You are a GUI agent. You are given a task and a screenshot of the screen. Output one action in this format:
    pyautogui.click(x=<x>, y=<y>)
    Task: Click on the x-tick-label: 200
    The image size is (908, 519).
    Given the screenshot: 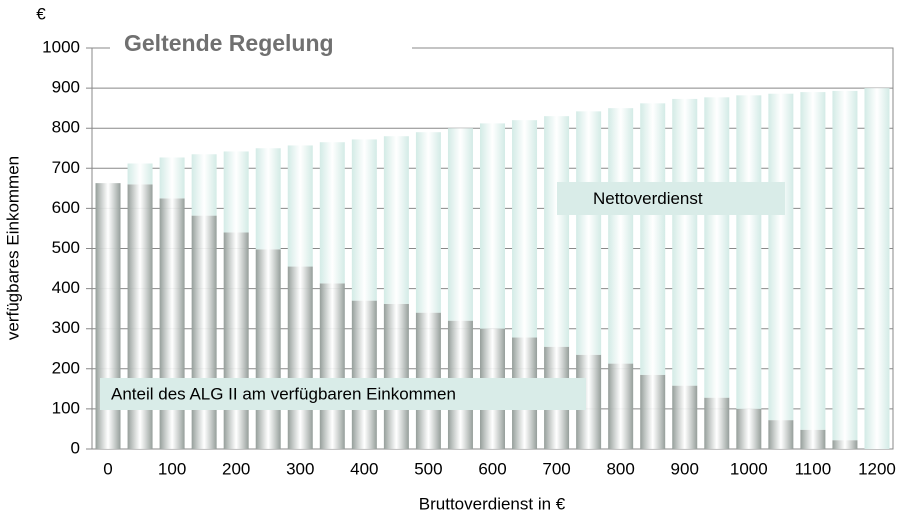 What is the action you would take?
    pyautogui.click(x=236, y=468)
    